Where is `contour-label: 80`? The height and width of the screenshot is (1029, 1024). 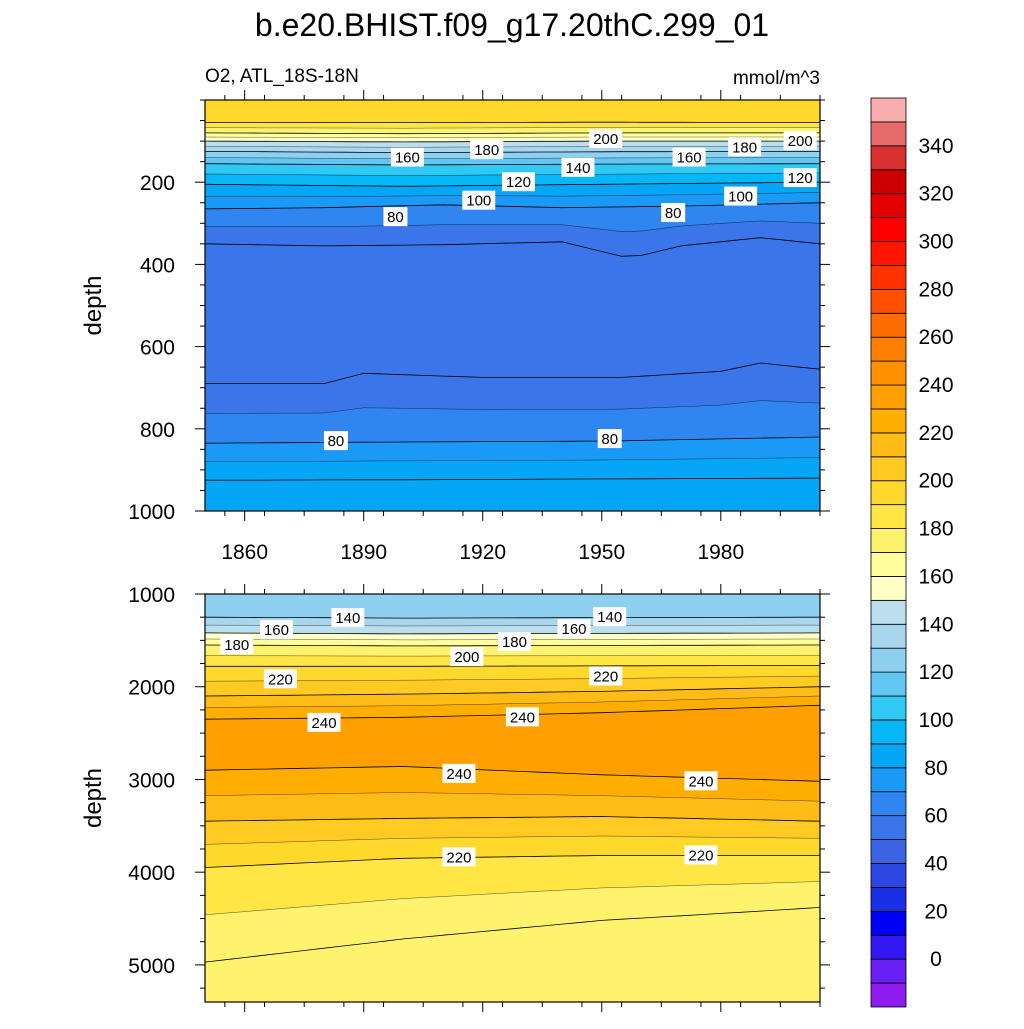
contour-label: 80 is located at coordinates (336, 440).